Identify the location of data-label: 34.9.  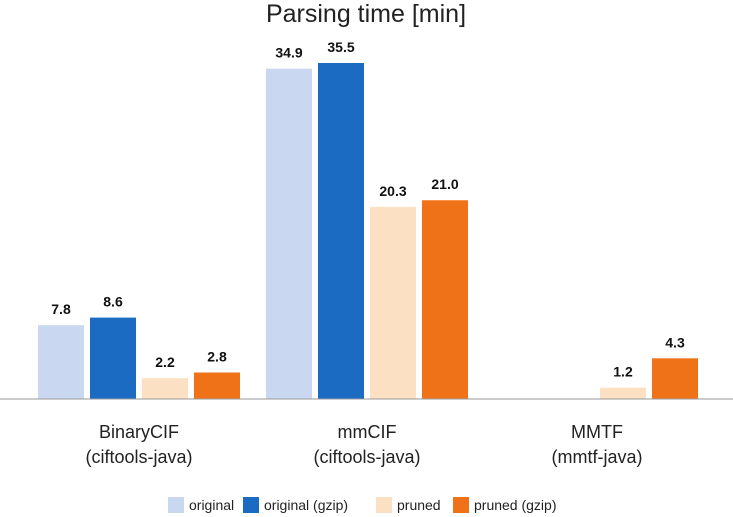
(288, 53).